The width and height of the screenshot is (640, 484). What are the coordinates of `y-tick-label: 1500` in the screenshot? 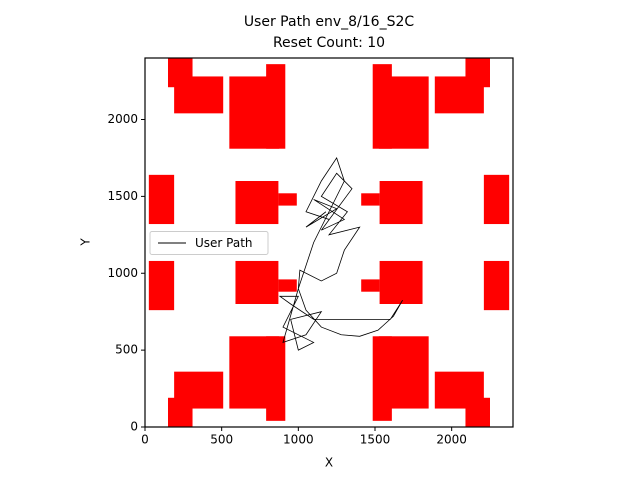 It's located at (122, 196).